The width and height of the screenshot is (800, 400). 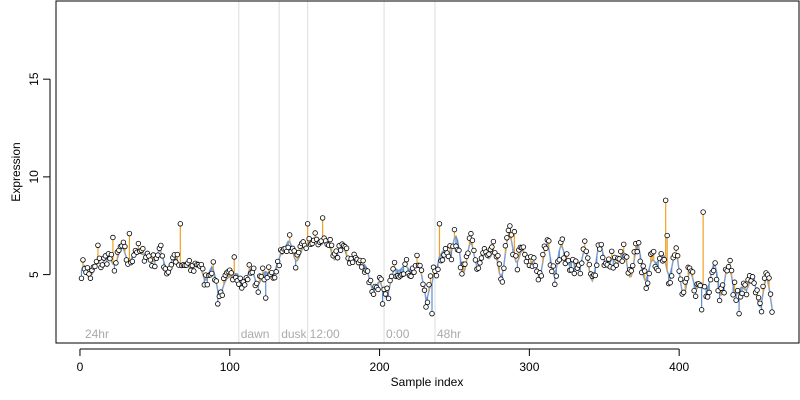 I want to click on x-tick-label: 100, so click(x=230, y=367).